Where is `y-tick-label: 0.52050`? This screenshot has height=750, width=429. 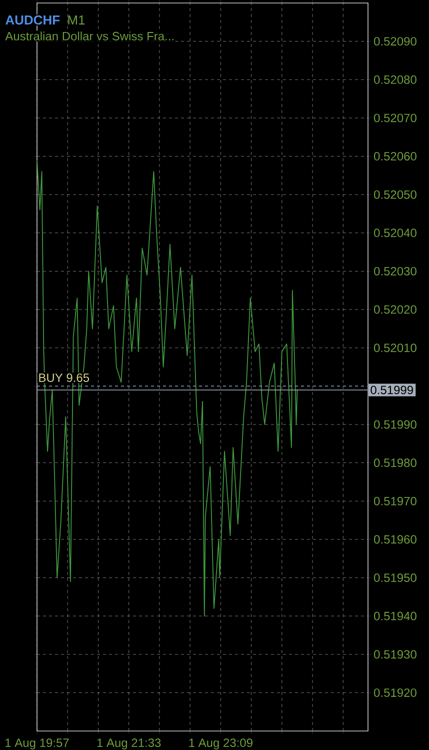
y-tick-label: 0.52050 is located at coordinates (395, 194).